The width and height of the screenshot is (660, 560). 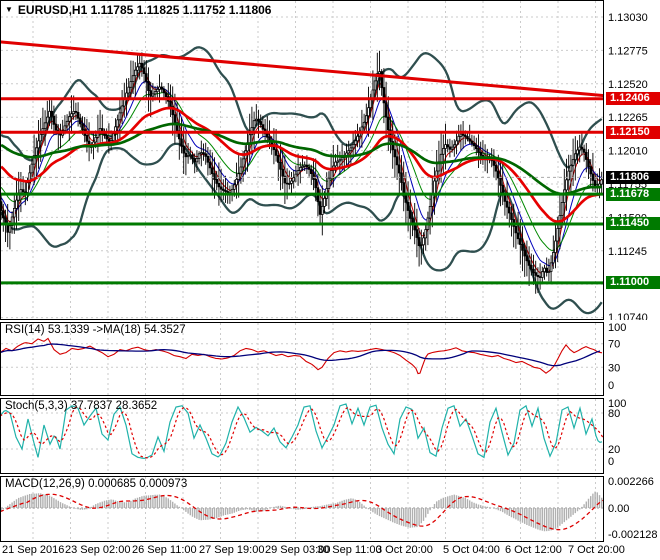 What do you see at coordinates (633, 177) in the screenshot?
I see `price-badge-current-price: 1.11806` at bounding box center [633, 177].